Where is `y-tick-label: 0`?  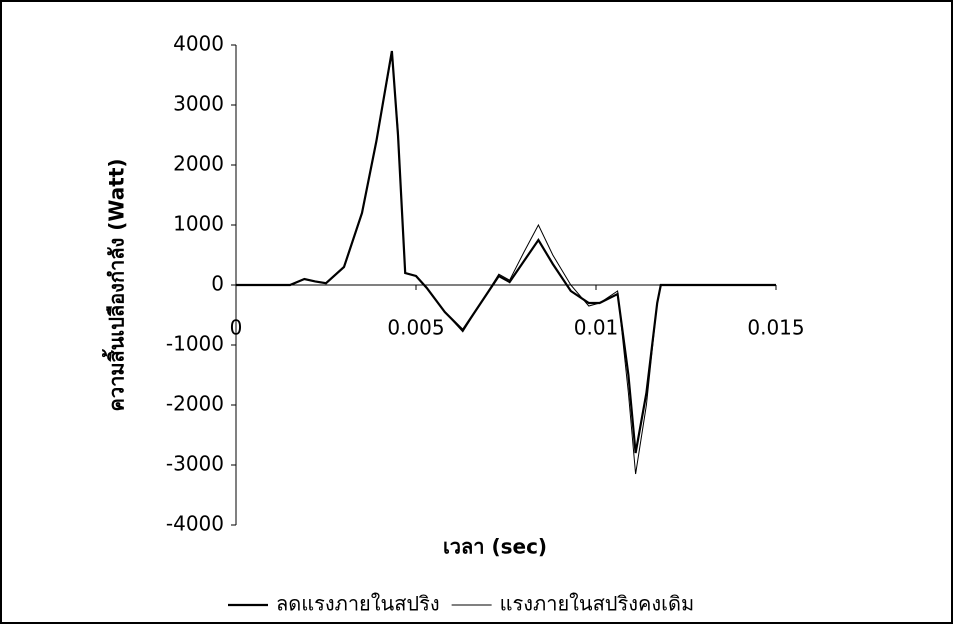
y-tick-label: 0 is located at coordinates (217, 284).